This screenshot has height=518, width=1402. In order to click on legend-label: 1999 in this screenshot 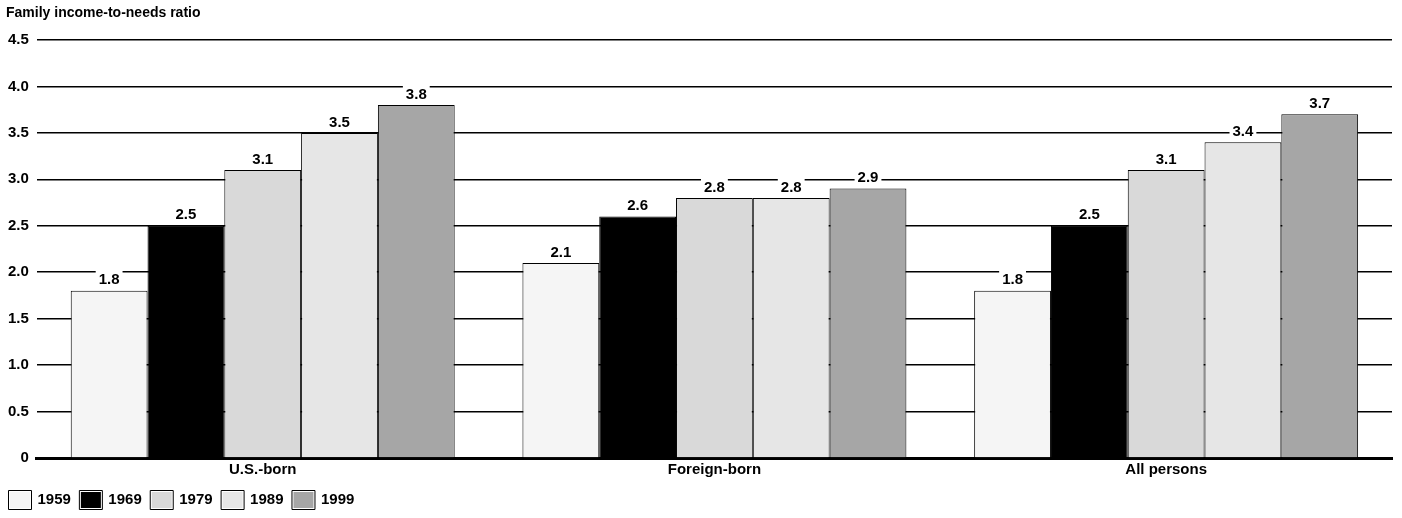, I will do `click(337, 499)`.